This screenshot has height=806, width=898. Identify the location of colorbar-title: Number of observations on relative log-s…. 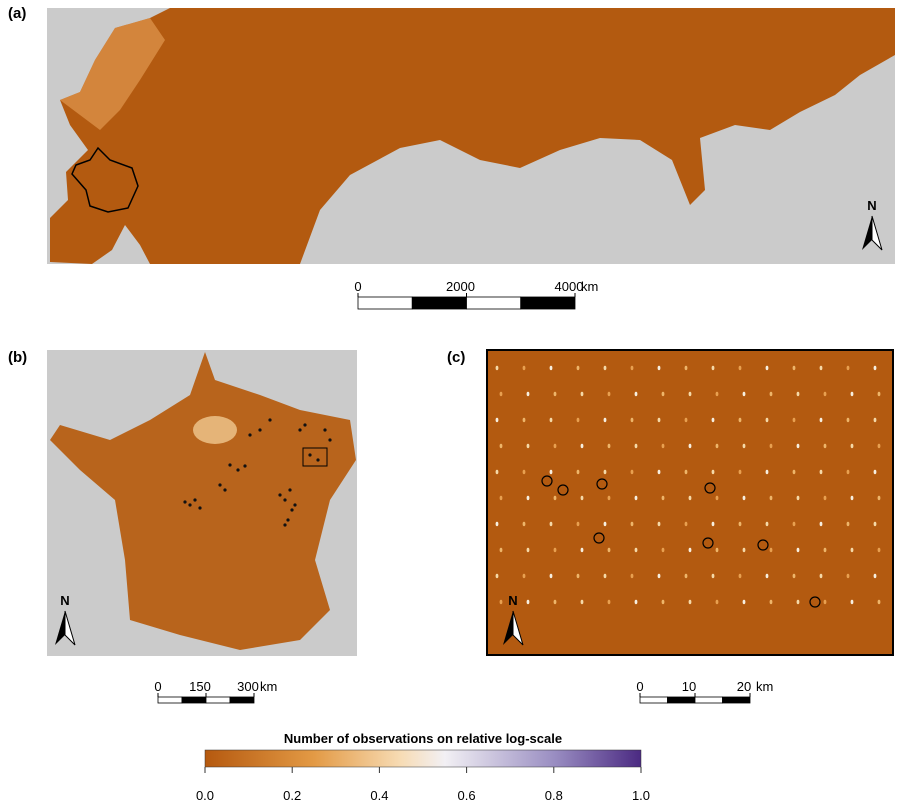
(423, 738).